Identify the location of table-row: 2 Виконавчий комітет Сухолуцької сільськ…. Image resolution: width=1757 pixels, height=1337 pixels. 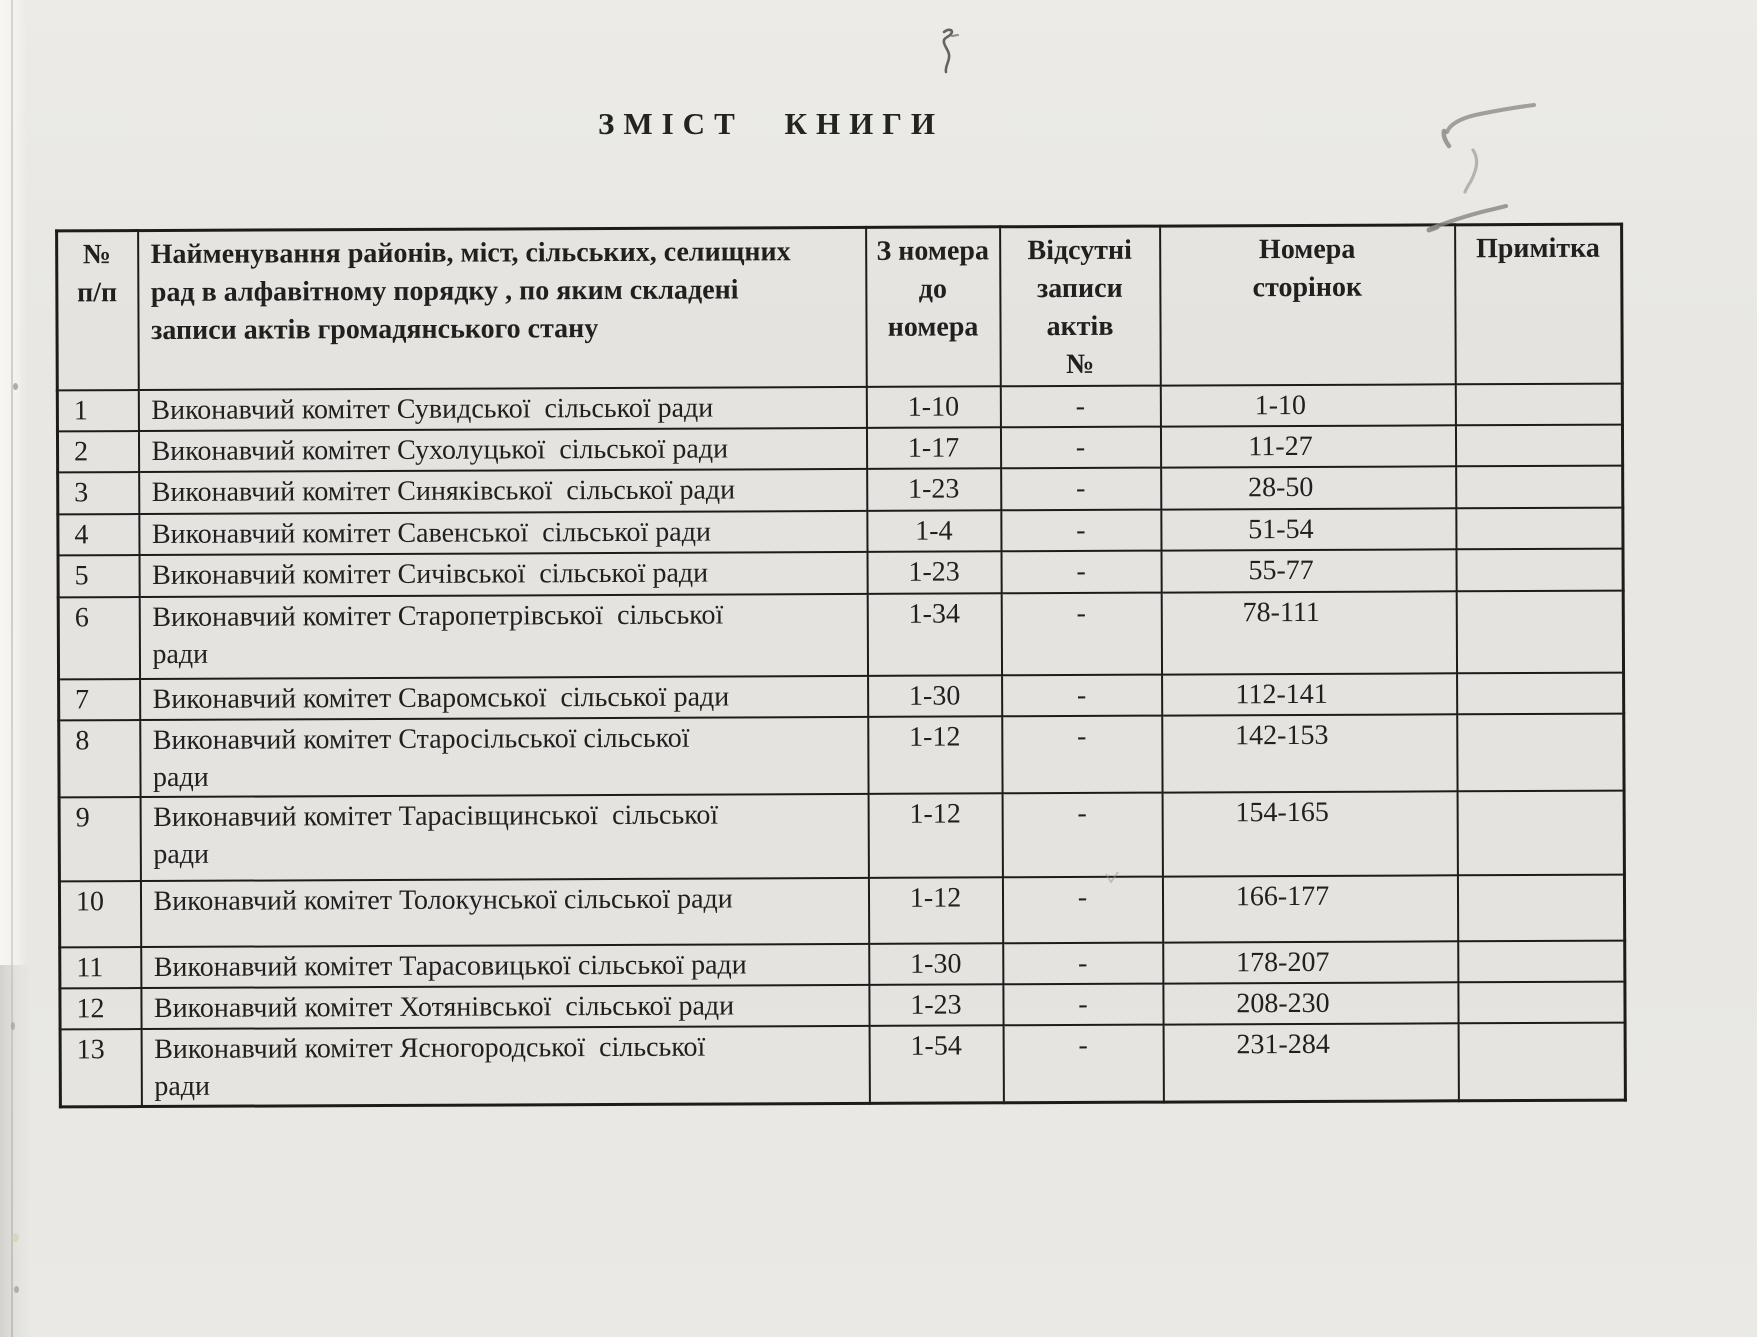
(840, 448).